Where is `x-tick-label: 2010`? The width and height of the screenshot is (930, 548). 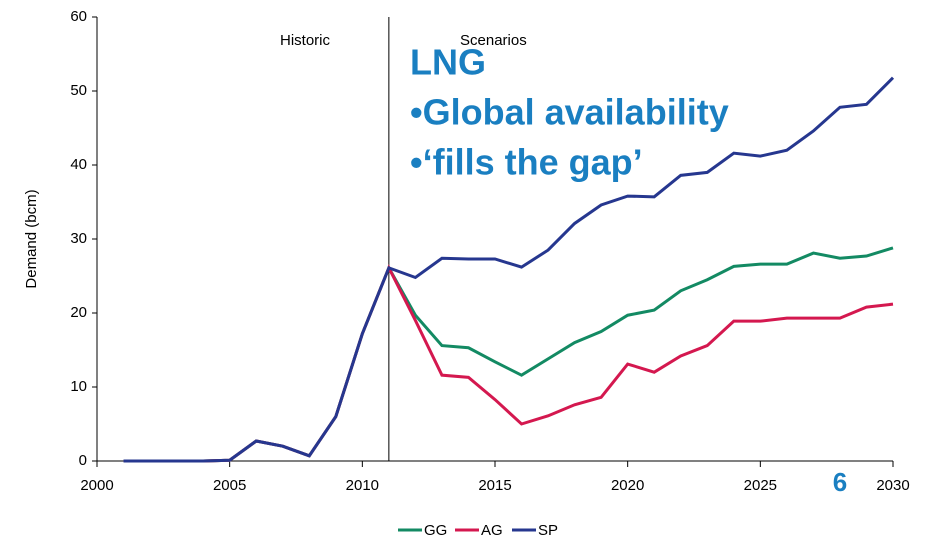 x-tick-label: 2010 is located at coordinates (362, 485).